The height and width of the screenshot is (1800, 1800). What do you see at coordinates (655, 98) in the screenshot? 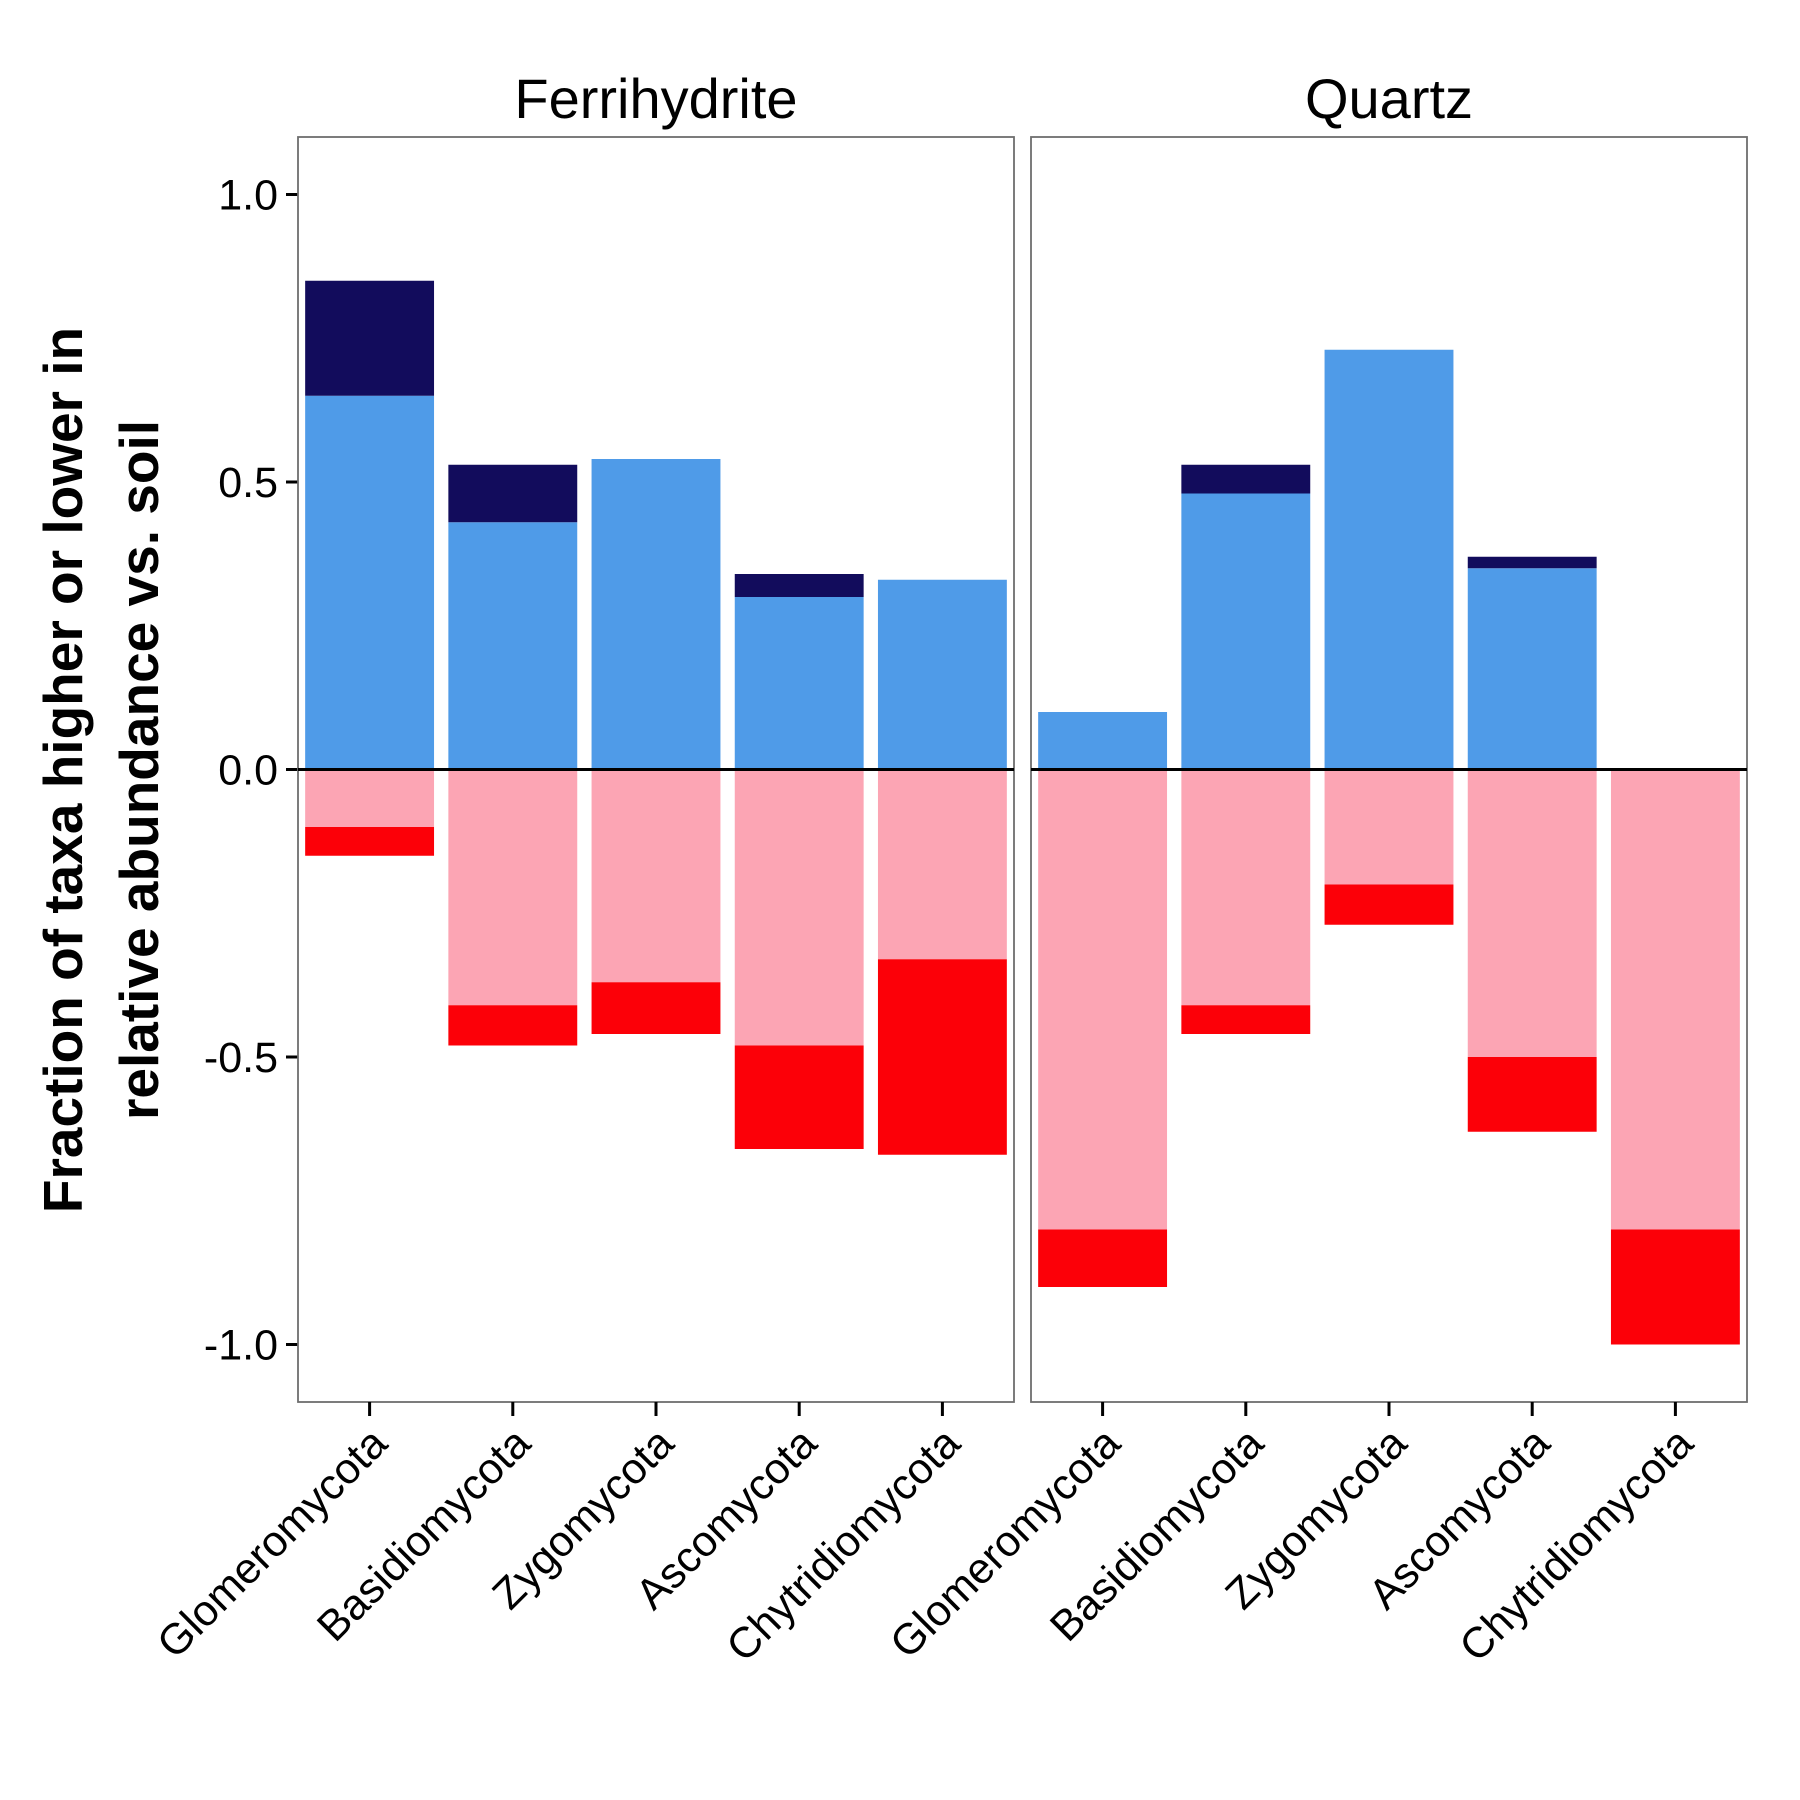
I see `panel-title: Ferrihydrite` at bounding box center [655, 98].